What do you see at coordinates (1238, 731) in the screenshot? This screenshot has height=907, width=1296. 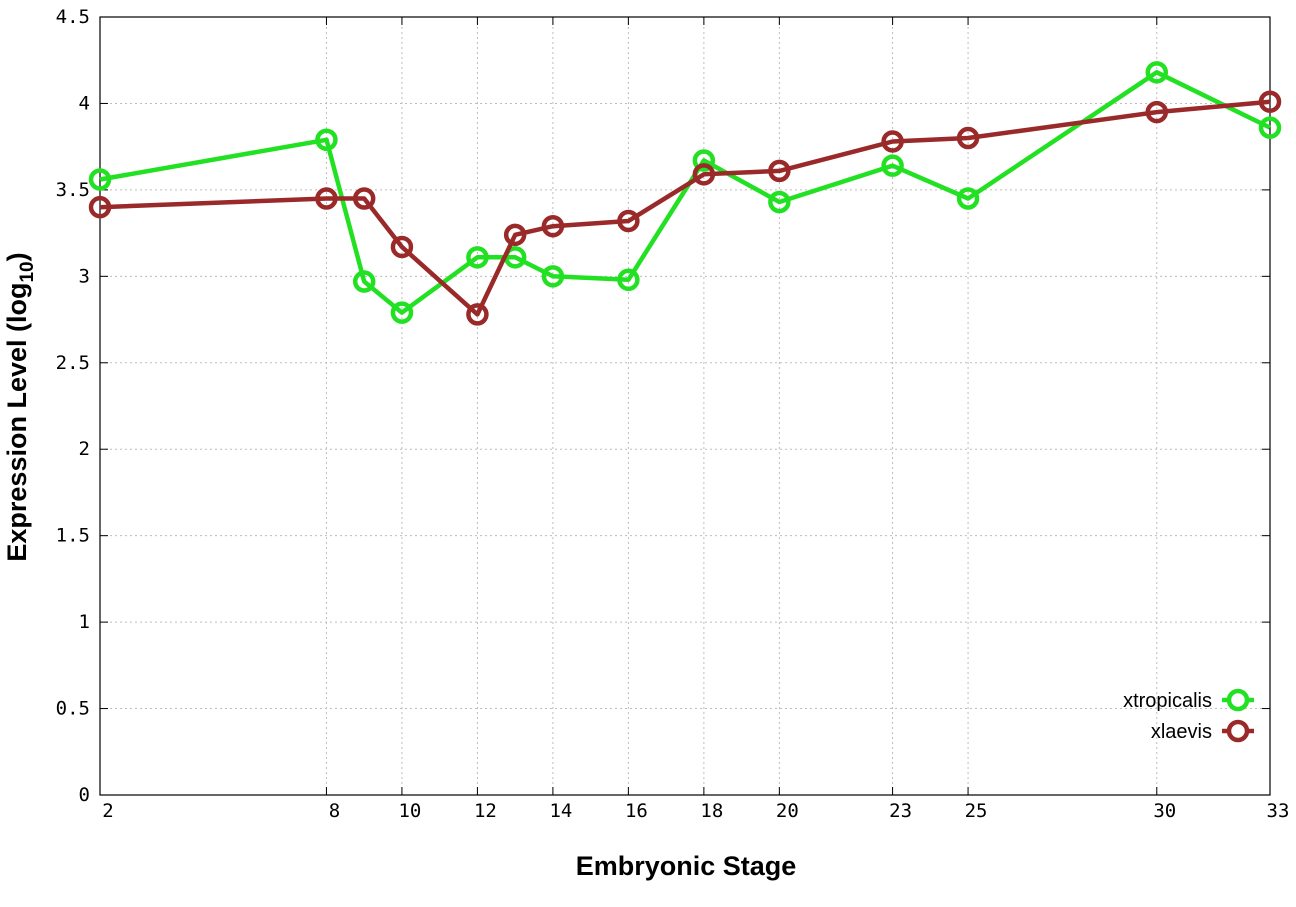 I see `legend-marker-xlaevis` at bounding box center [1238, 731].